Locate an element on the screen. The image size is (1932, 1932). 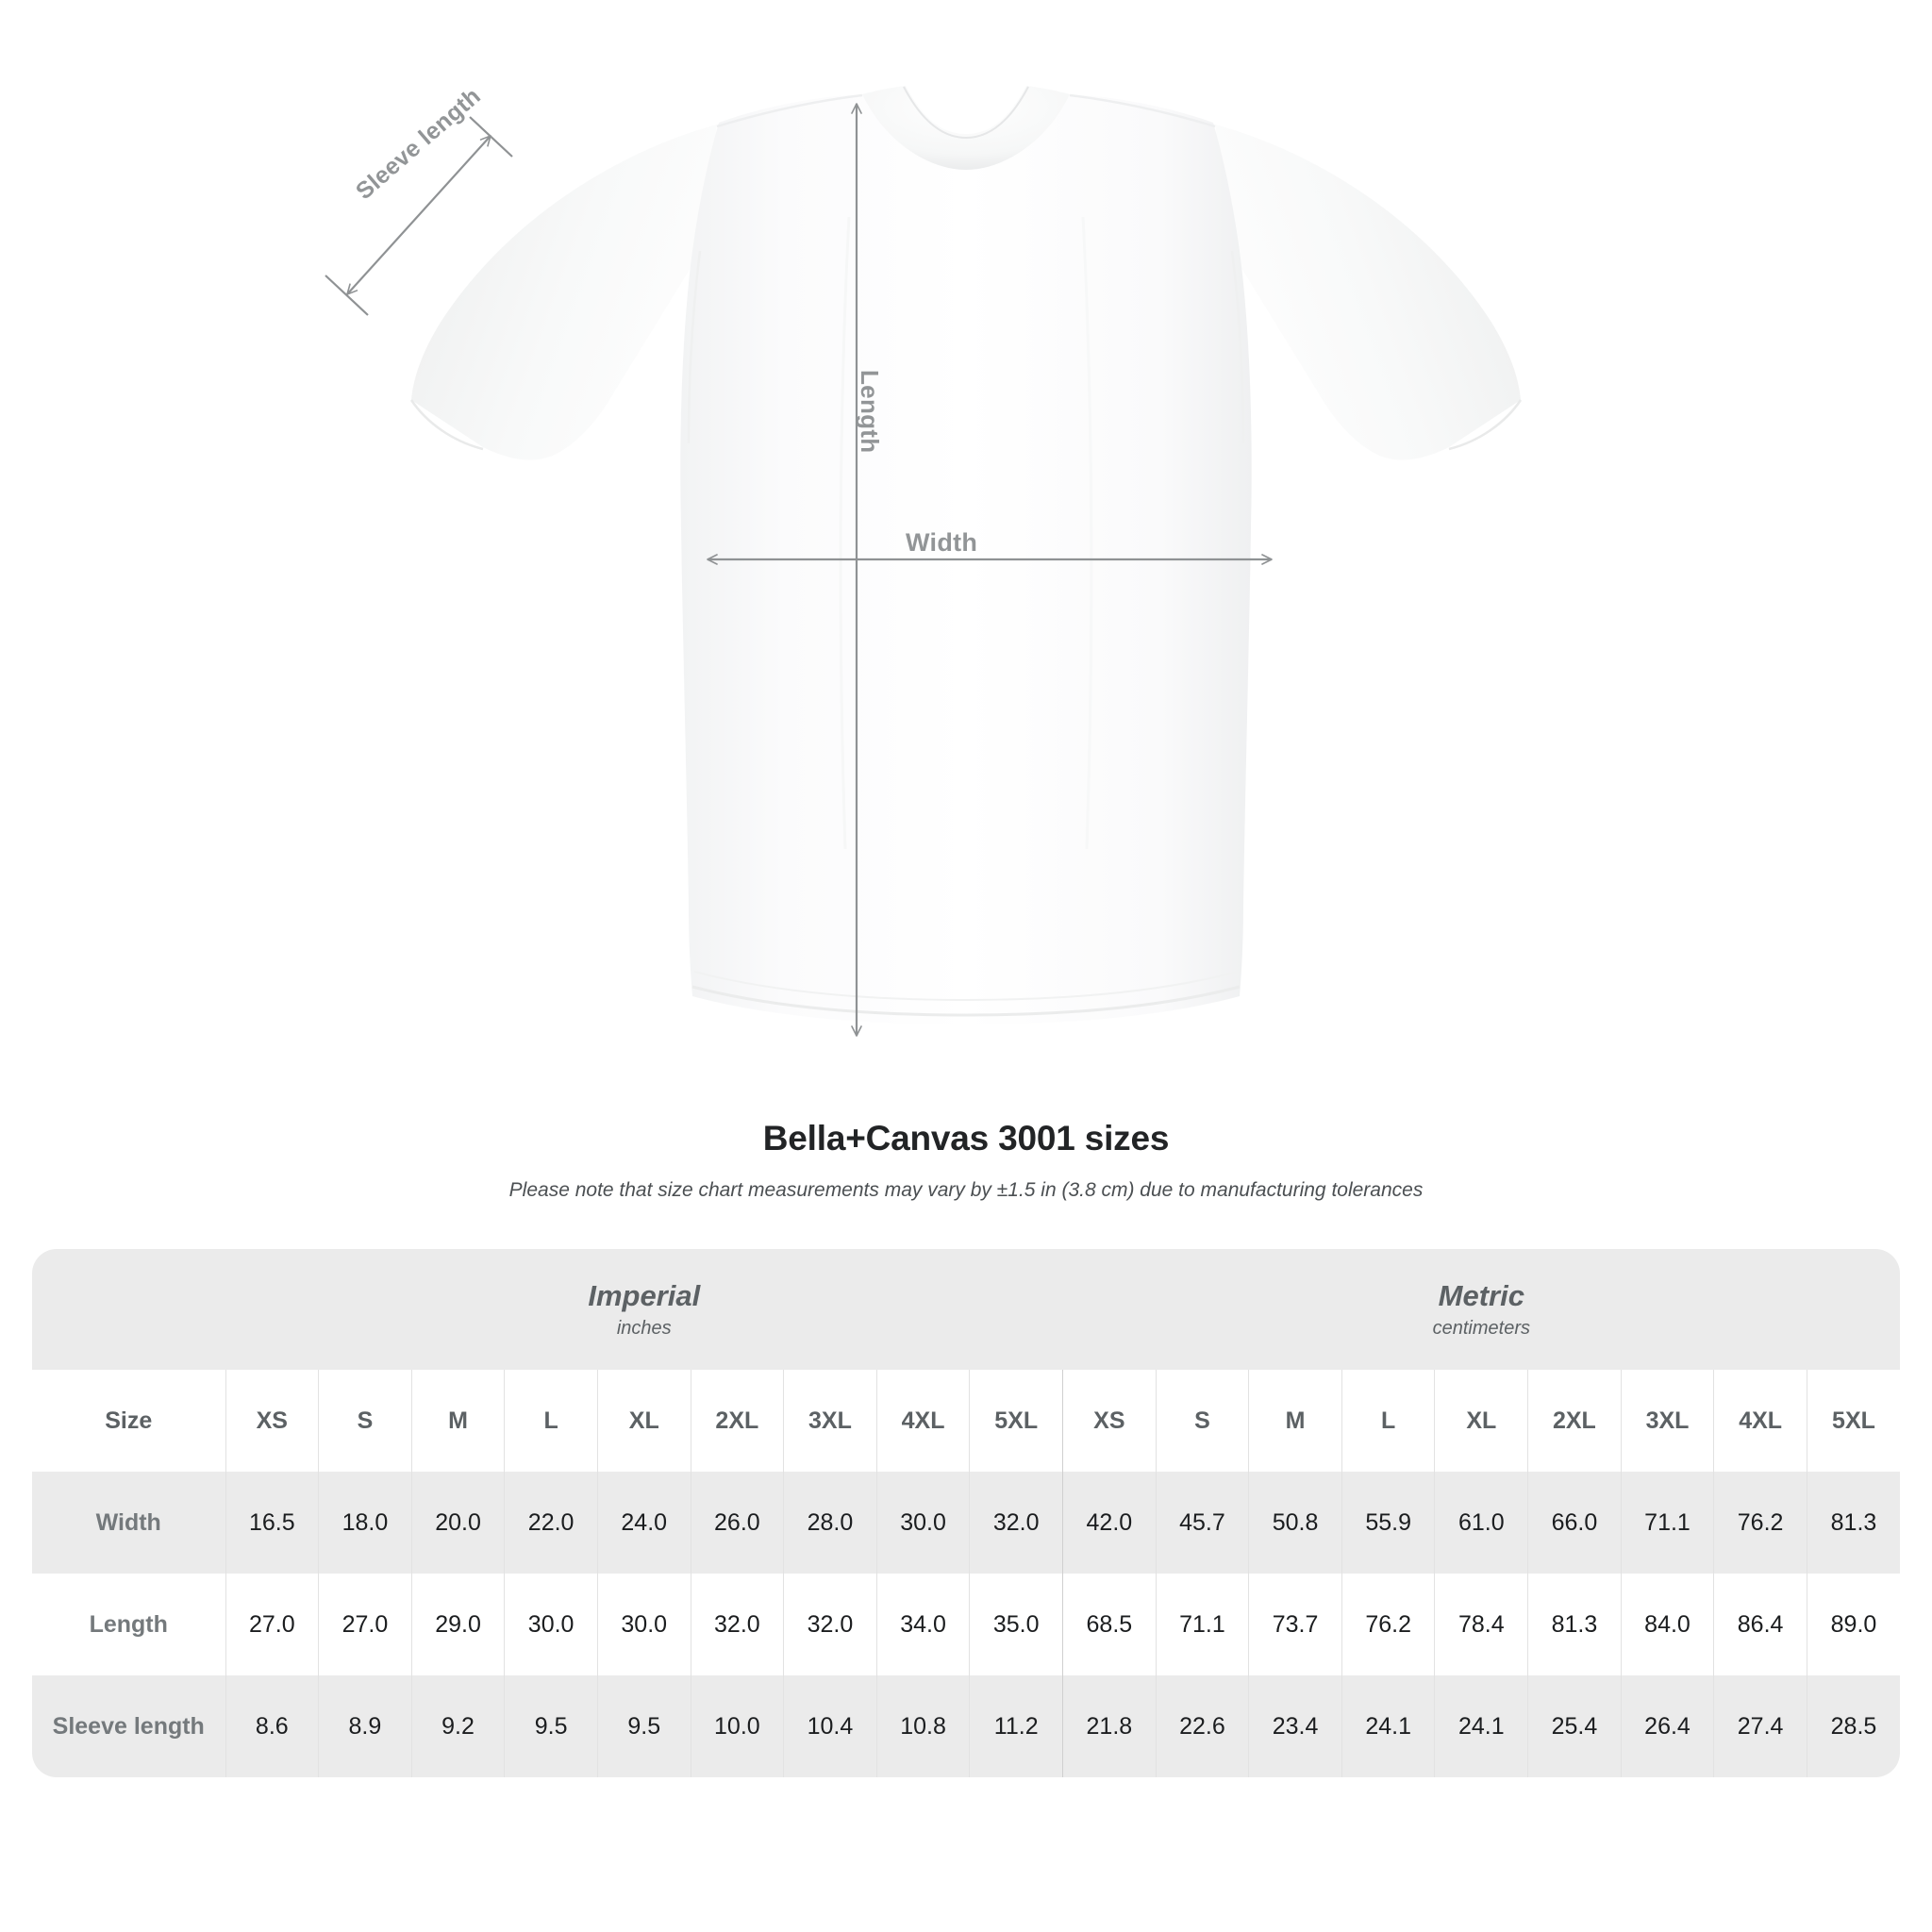
measurement-cell: 11.2 is located at coordinates (1016, 1726).